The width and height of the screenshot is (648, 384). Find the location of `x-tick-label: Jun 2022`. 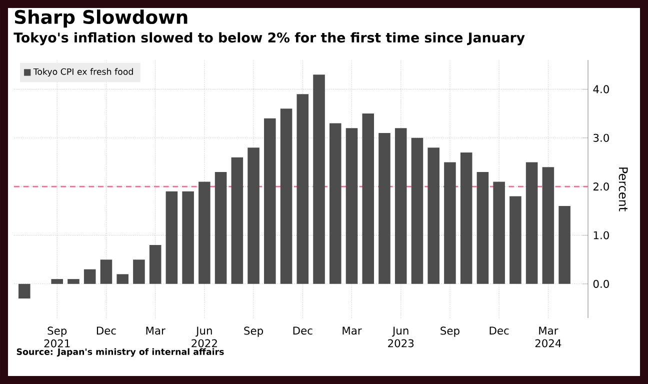

x-tick-label: Jun 2022 is located at coordinates (204, 337).